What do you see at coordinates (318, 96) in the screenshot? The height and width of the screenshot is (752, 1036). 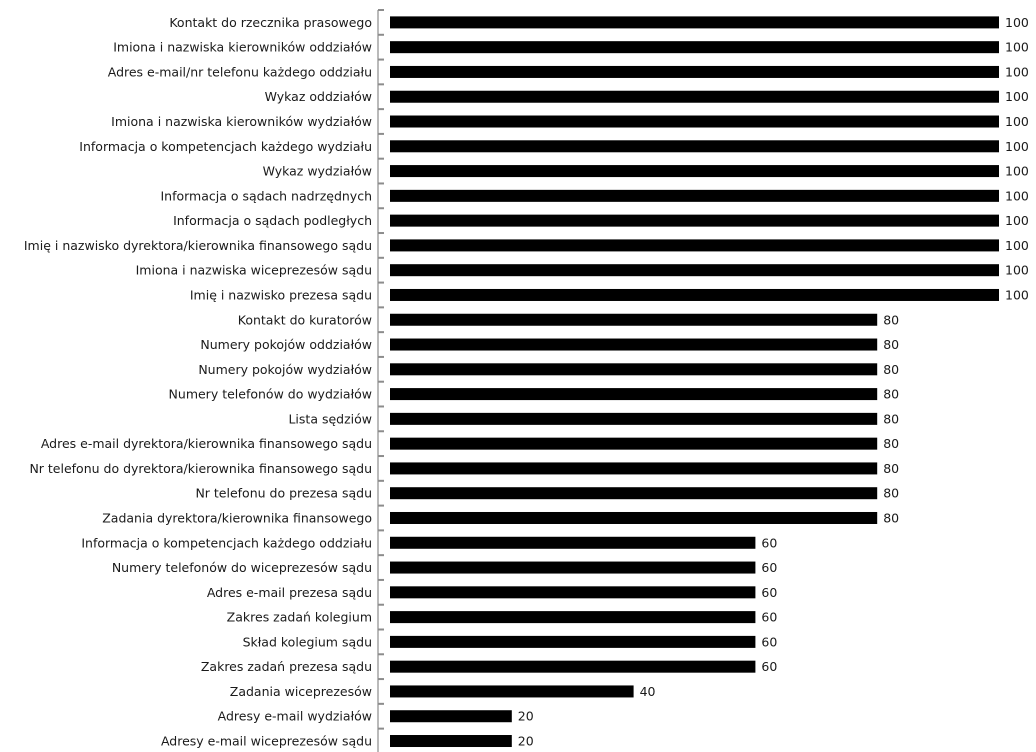 I see `category-label: Wykaz oddziałów` at bounding box center [318, 96].